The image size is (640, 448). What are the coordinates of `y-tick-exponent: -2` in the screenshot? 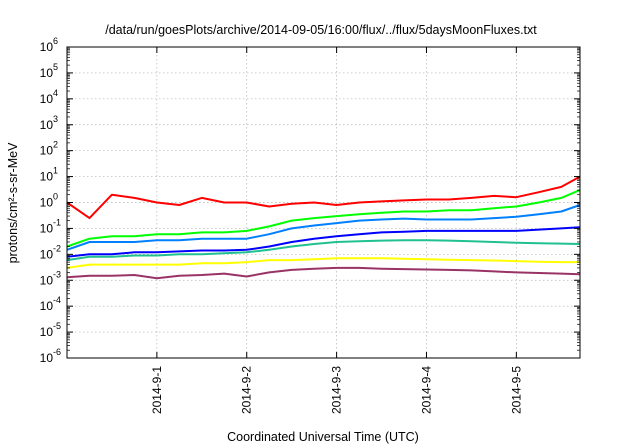 It's located at (57, 248).